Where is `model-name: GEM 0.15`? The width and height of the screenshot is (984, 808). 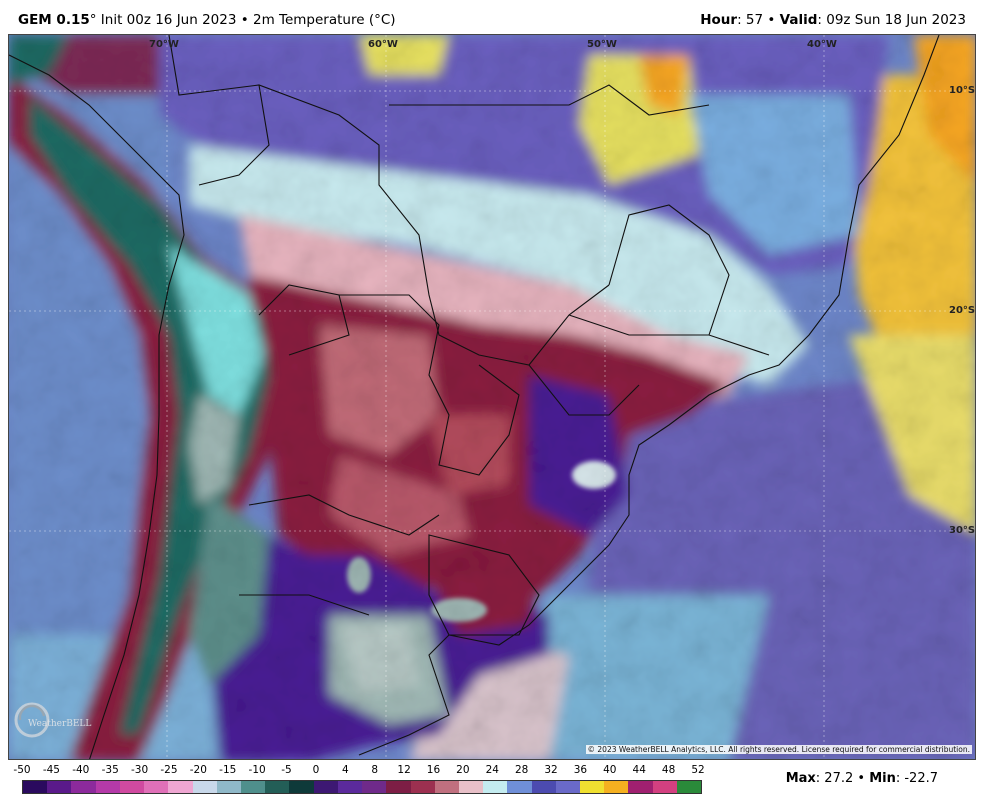
model-name: GEM 0.15 is located at coordinates (54, 20).